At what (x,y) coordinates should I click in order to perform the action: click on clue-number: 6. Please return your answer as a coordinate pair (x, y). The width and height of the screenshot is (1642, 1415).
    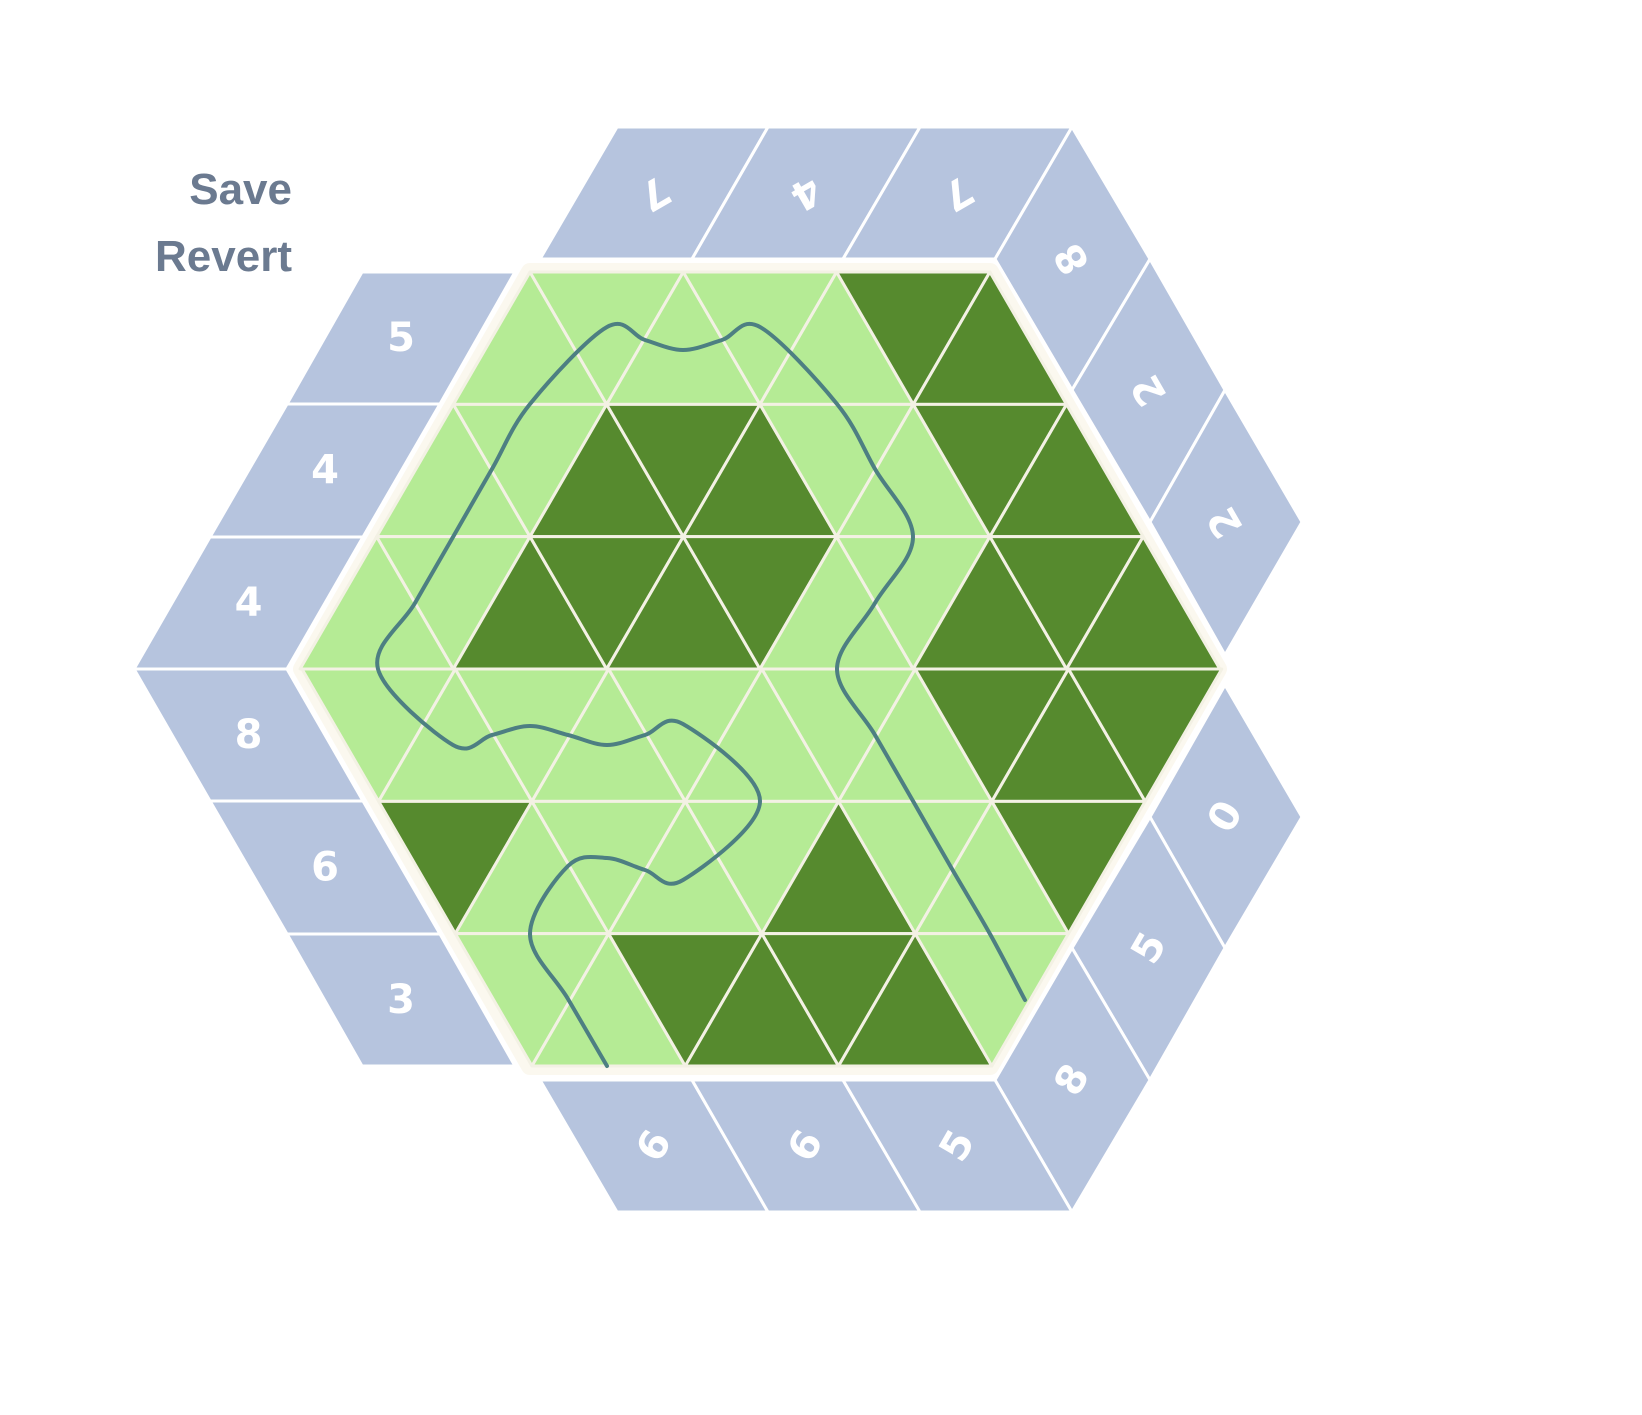
    Looking at the image, I should click on (325, 868).